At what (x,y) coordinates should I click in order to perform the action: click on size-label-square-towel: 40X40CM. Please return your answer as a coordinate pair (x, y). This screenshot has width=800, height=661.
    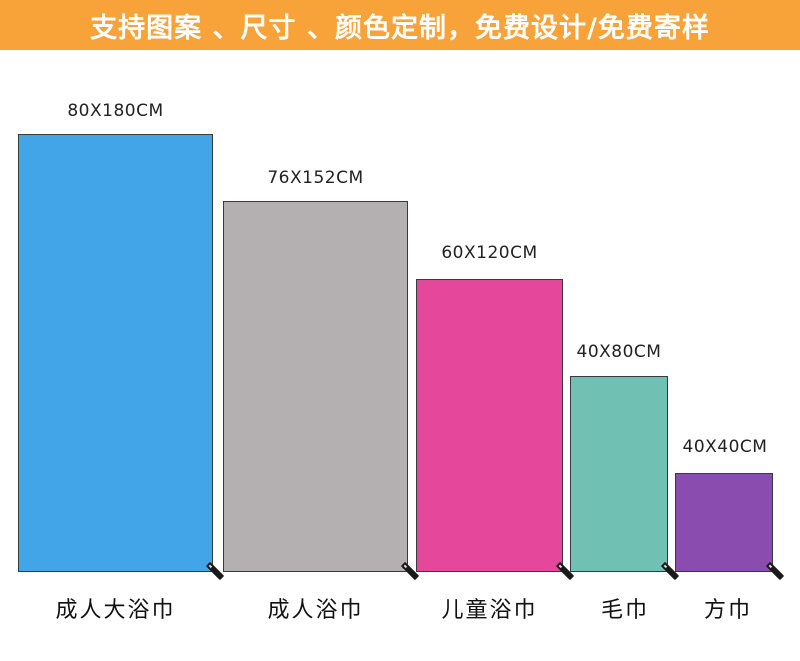
    Looking at the image, I should click on (725, 447).